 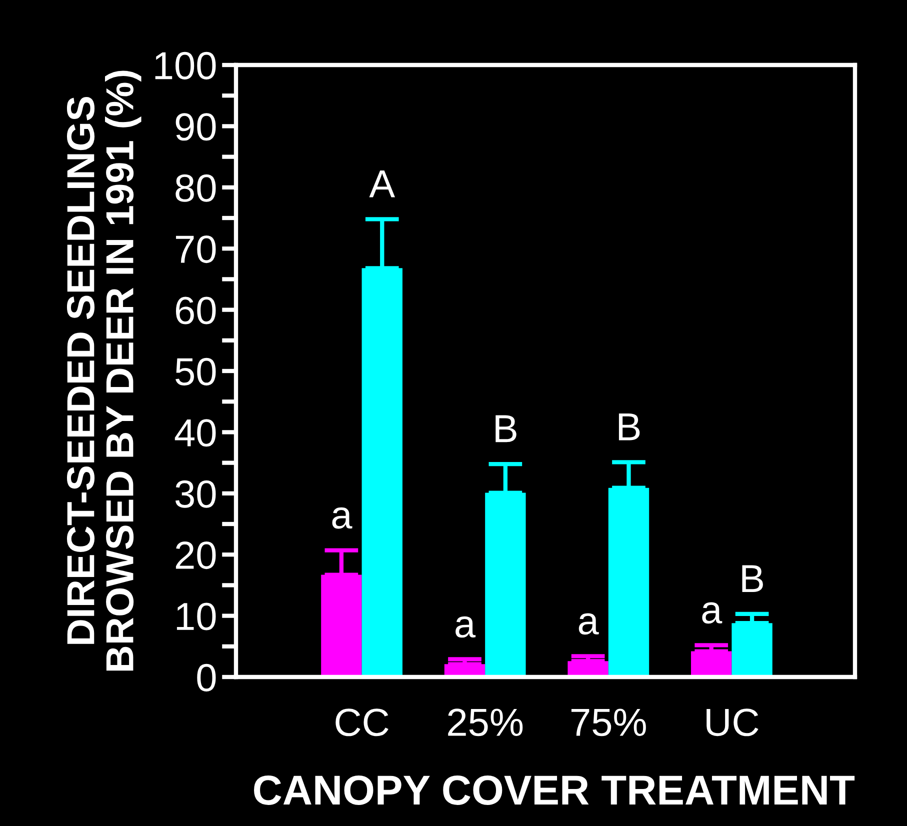 What do you see at coordinates (196, 372) in the screenshot?
I see `y-tick-label: 50` at bounding box center [196, 372].